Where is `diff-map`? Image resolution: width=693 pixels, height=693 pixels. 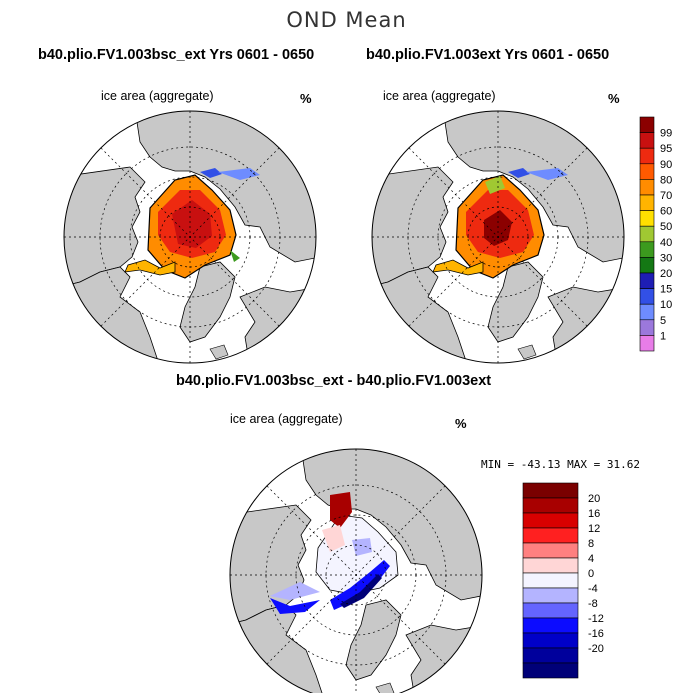
diff-map is located at coordinates (356, 570).